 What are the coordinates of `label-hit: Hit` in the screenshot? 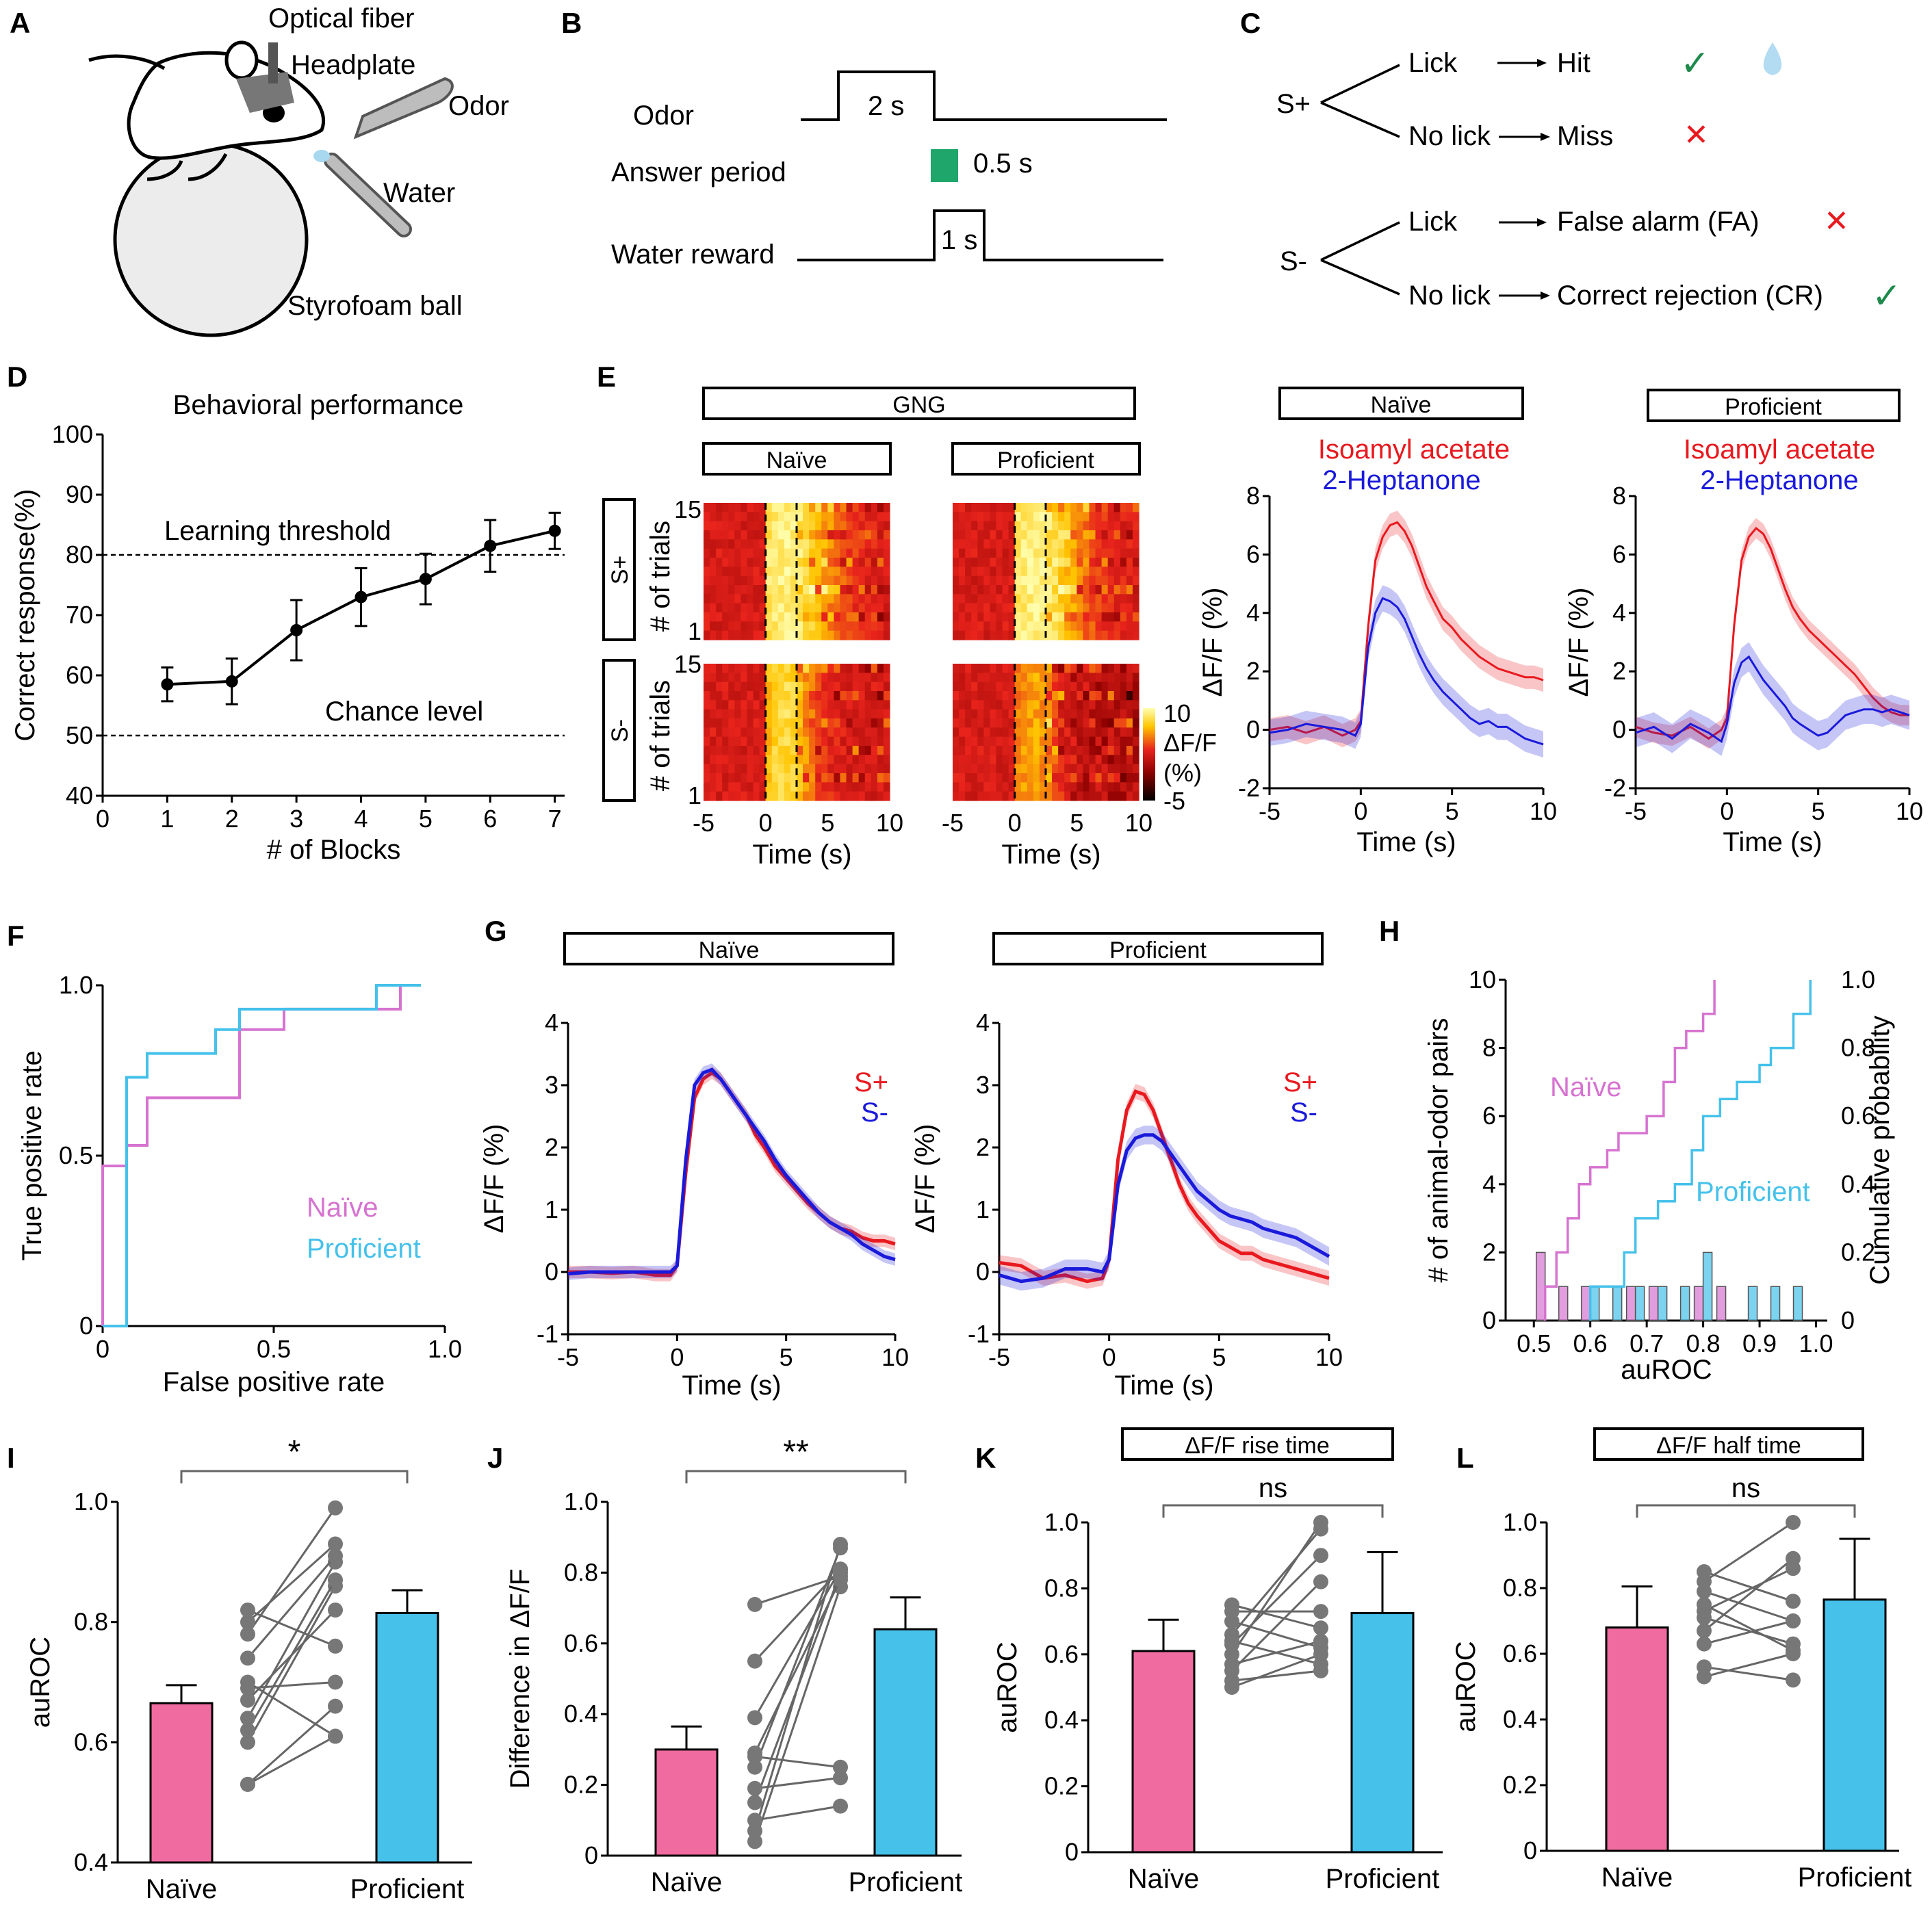 It's located at (1574, 63).